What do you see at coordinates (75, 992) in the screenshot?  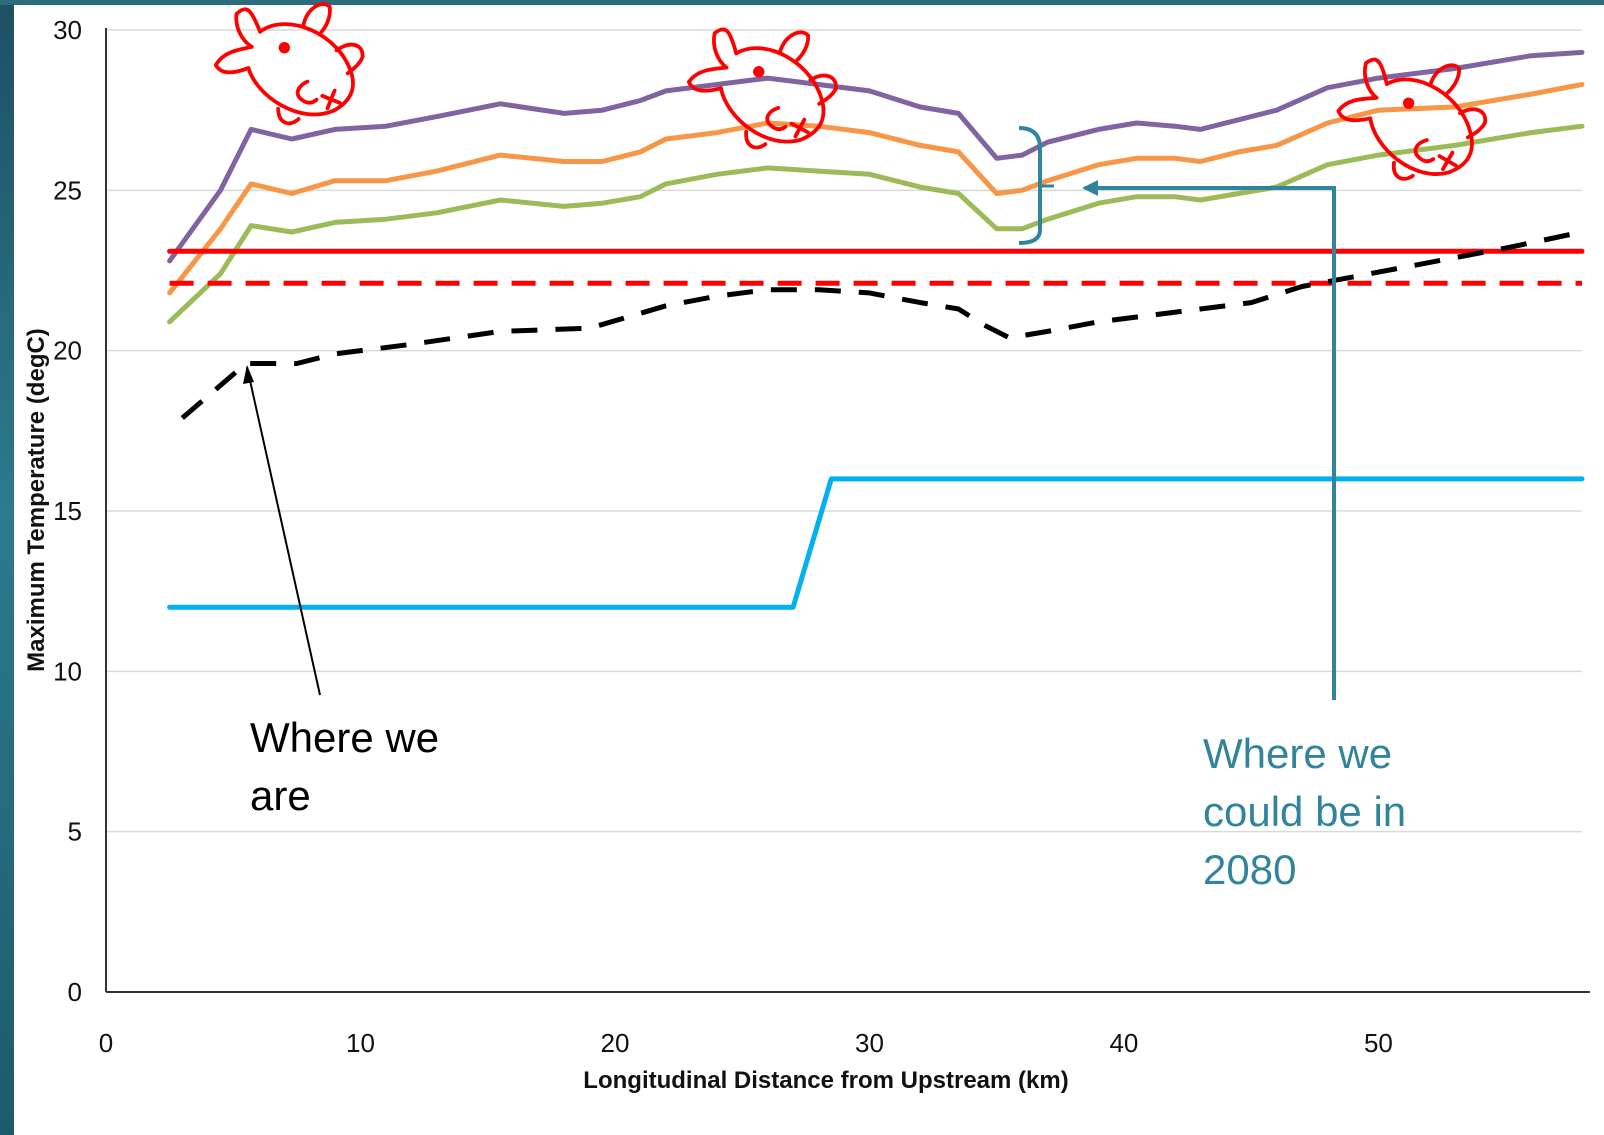 I see `y-tick-label: 0` at bounding box center [75, 992].